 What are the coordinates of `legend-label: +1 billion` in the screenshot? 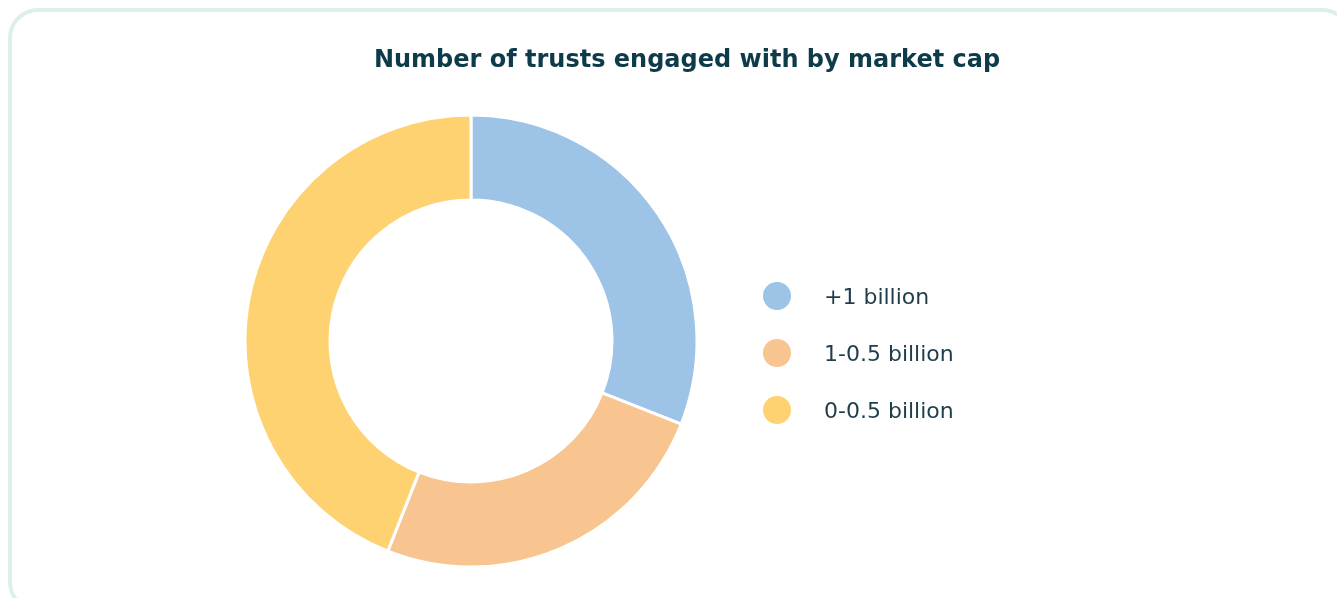 It's located at (877, 296).